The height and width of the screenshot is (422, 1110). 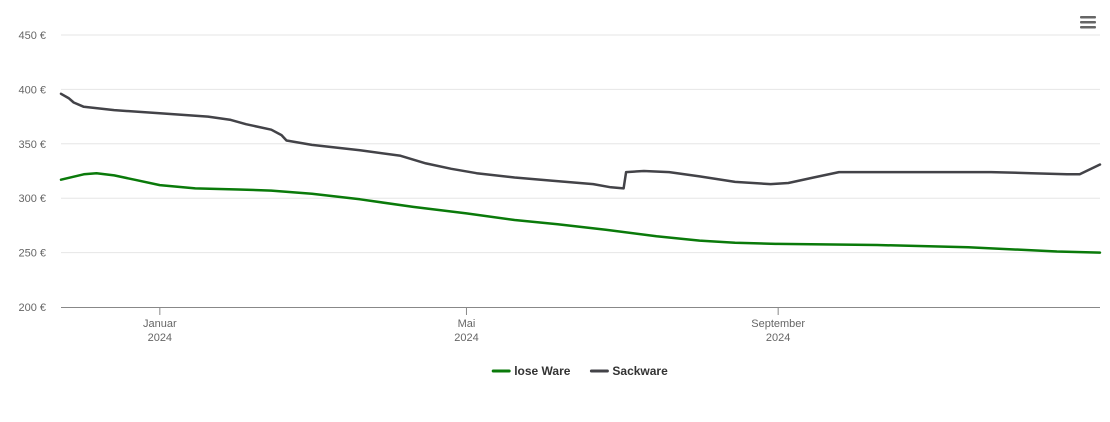 I want to click on legend-label: Sackware, so click(x=640, y=371).